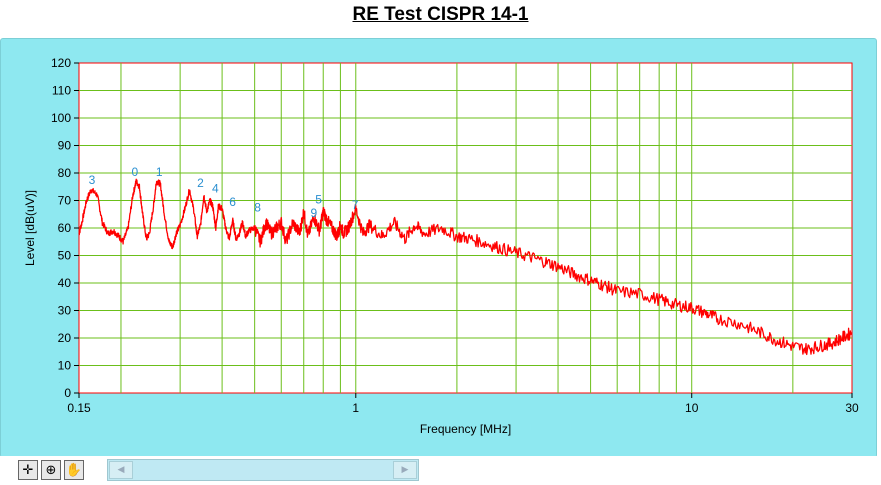 This screenshot has height=485, width=881. I want to click on arrow-left-icon: ◀, so click(121, 470).